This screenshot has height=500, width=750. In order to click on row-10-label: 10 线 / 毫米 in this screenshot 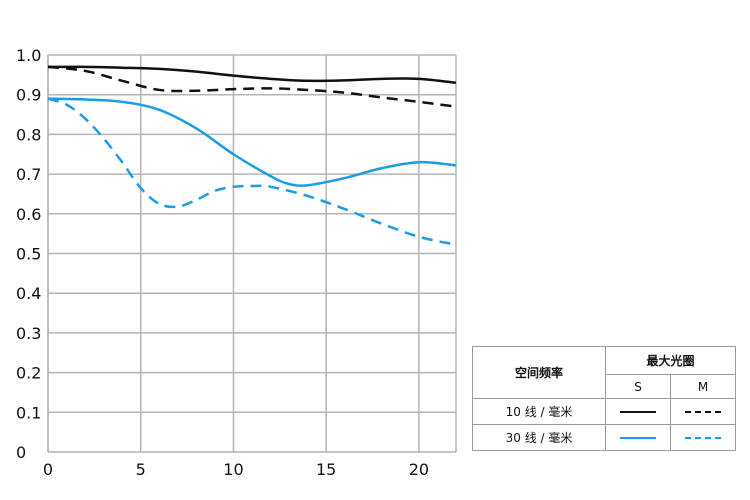, I will do `click(539, 411)`.